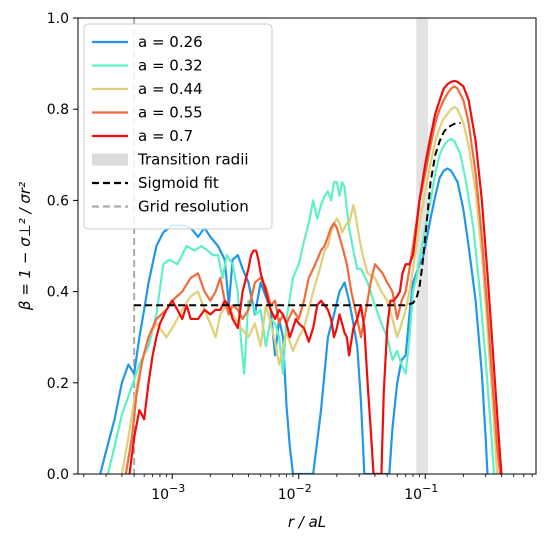  Describe the element at coordinates (58, 110) in the screenshot. I see `y-tick-label: 0.8` at that location.